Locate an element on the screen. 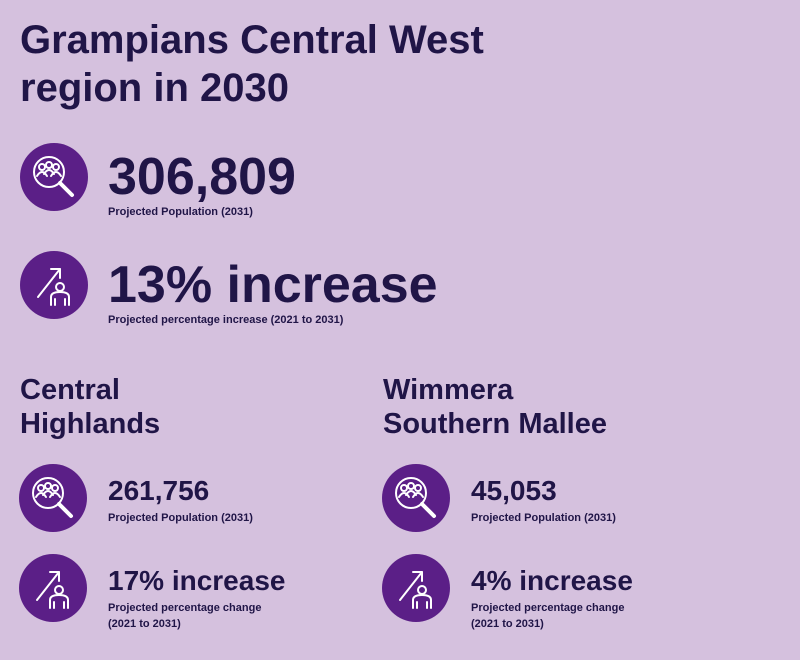 This screenshot has height=660, width=800. stat-value: 45,053 is located at coordinates (514, 490).